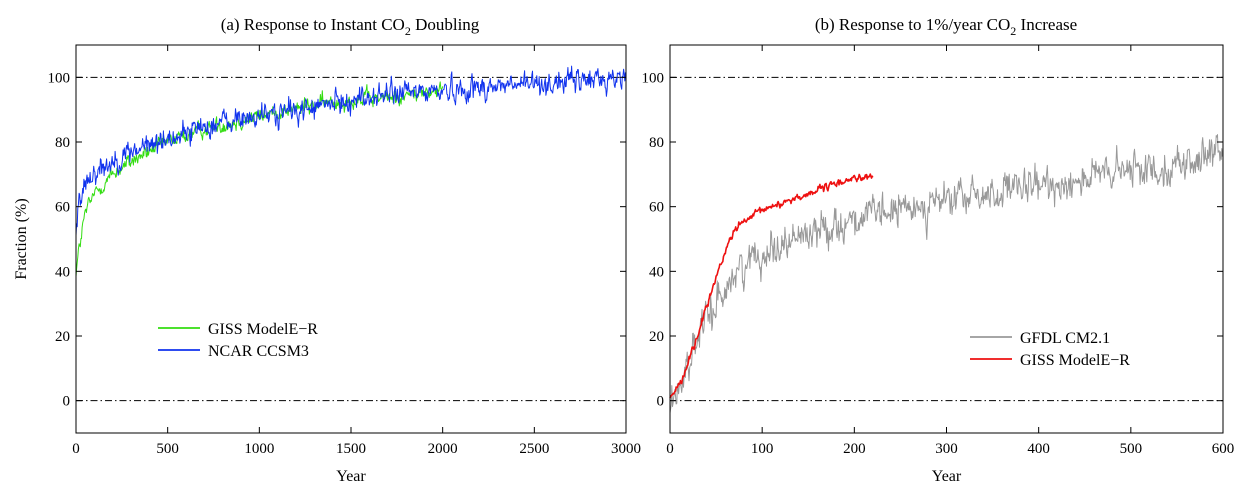 This screenshot has height=488, width=1238. Describe the element at coordinates (1046, 24) in the screenshot. I see `title-rest: Increase` at that location.